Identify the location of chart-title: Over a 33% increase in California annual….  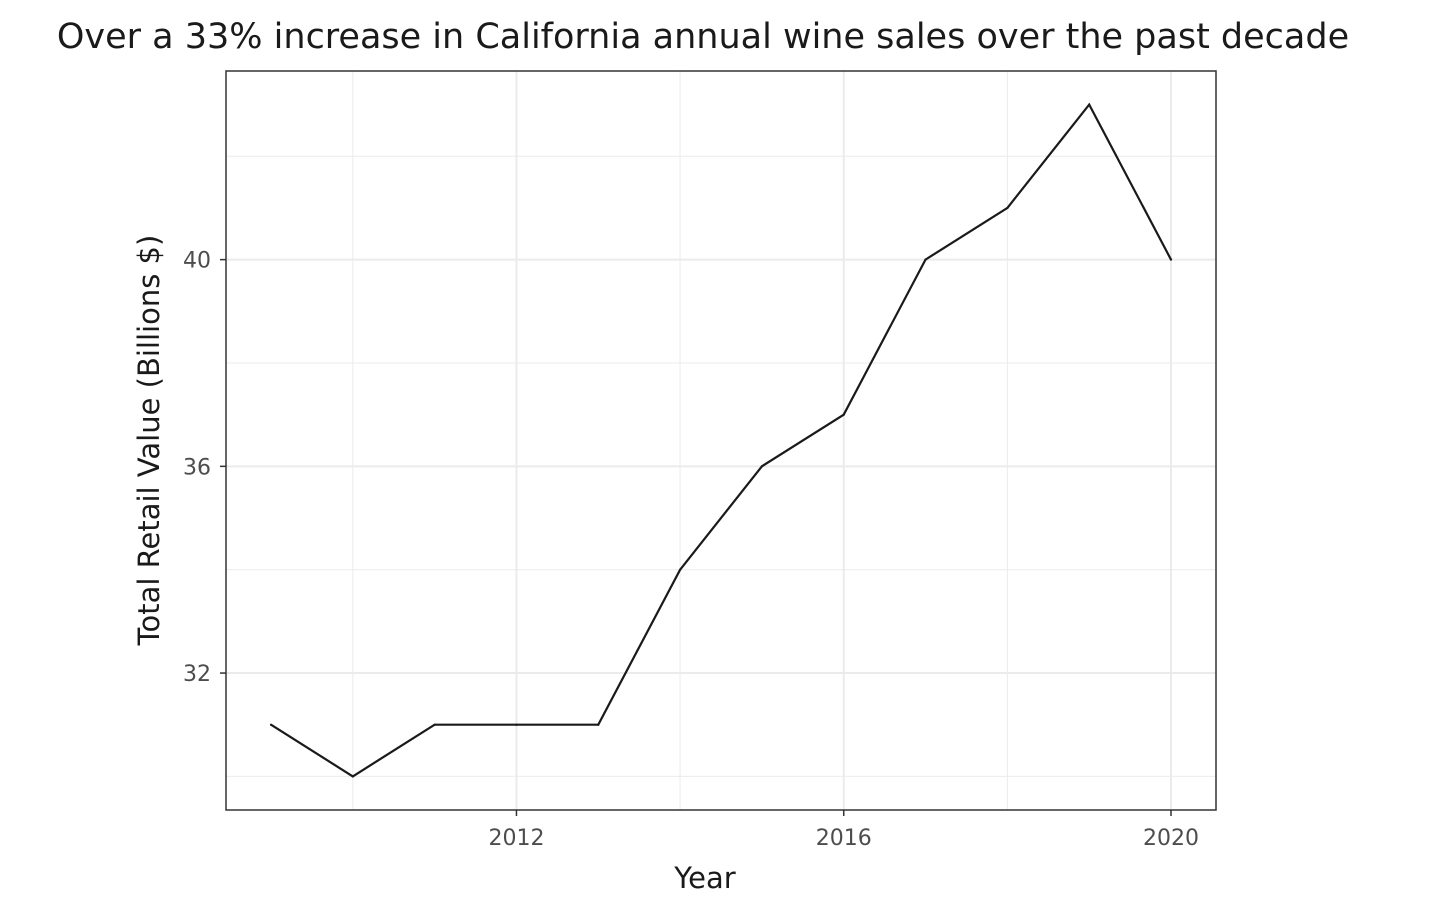
(703, 37).